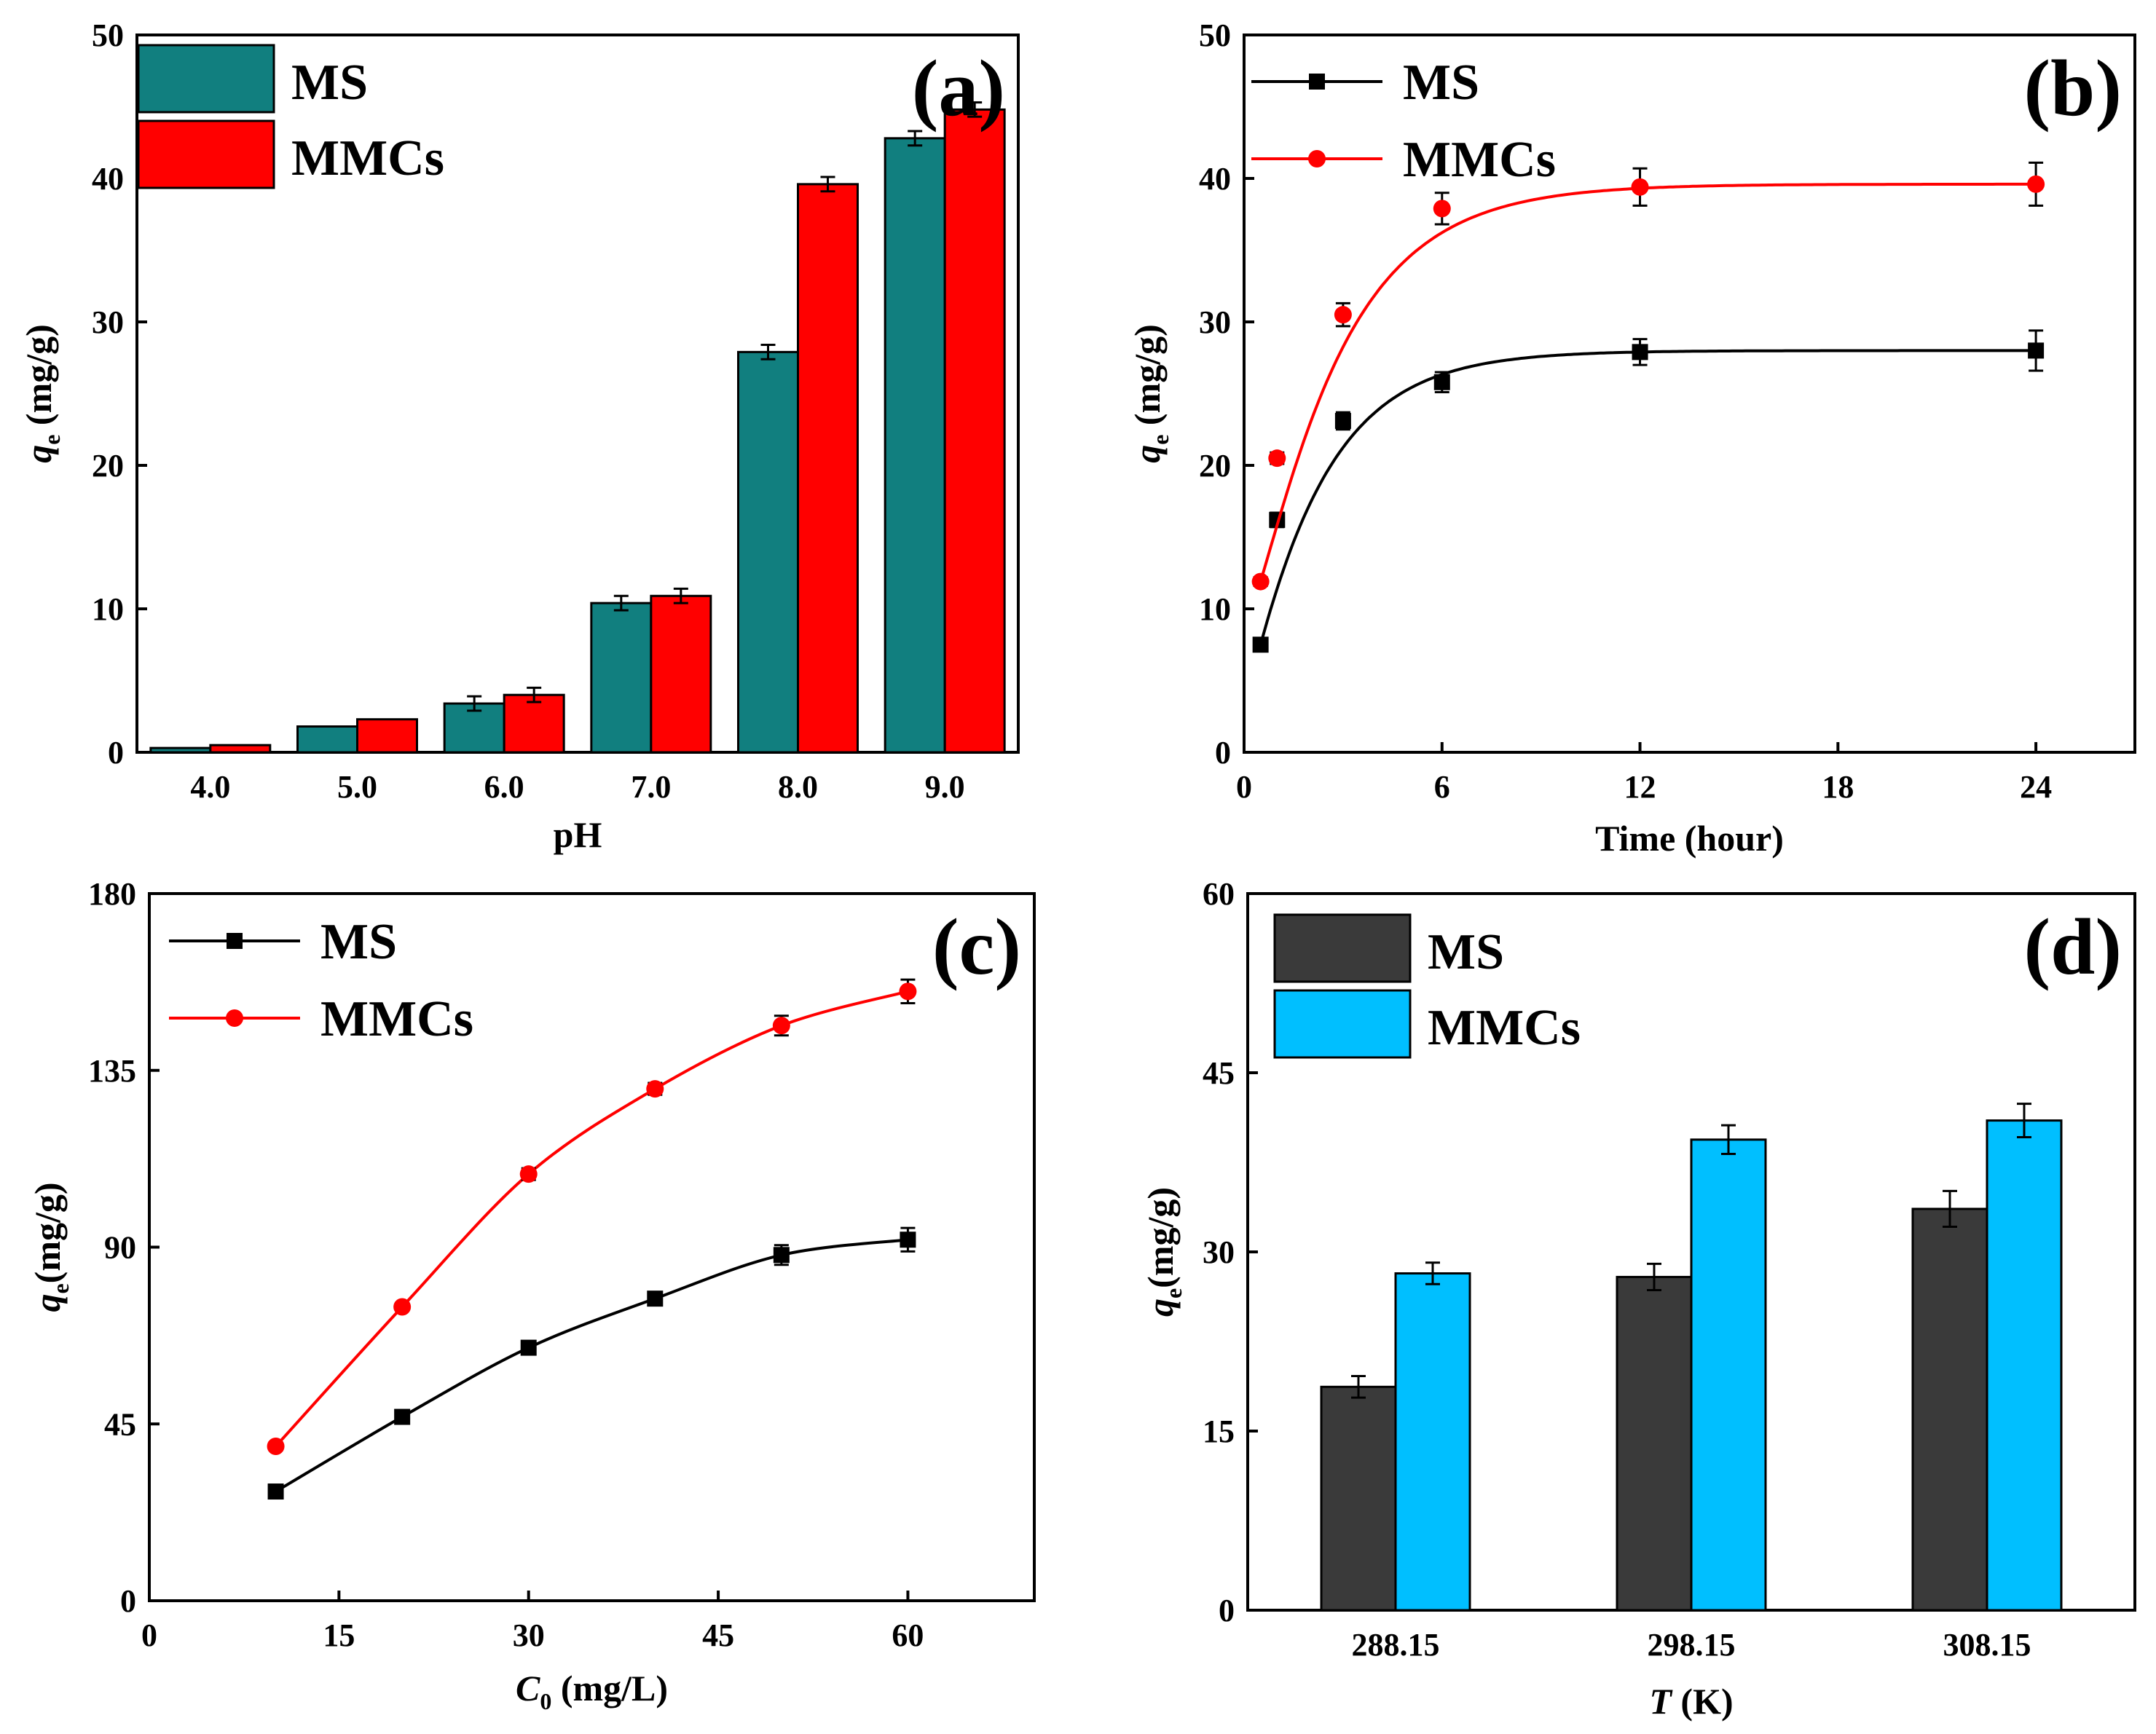  What do you see at coordinates (1219, 1432) in the screenshot?
I see `y-tick-label: 15` at bounding box center [1219, 1432].